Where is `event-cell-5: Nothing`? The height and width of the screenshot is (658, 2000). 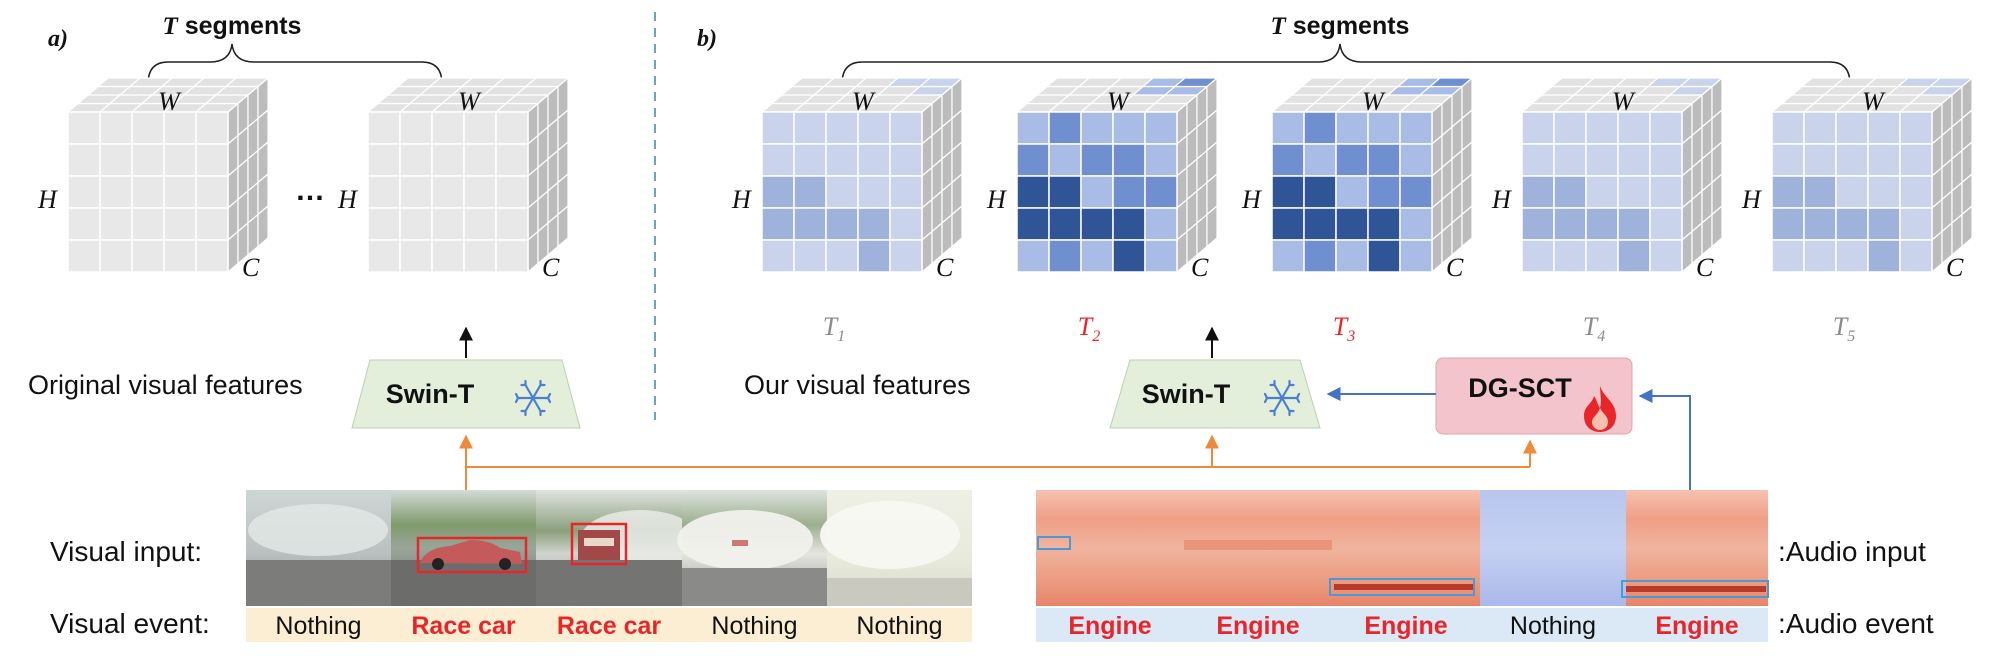
event-cell-5: Nothing is located at coordinates (899, 625).